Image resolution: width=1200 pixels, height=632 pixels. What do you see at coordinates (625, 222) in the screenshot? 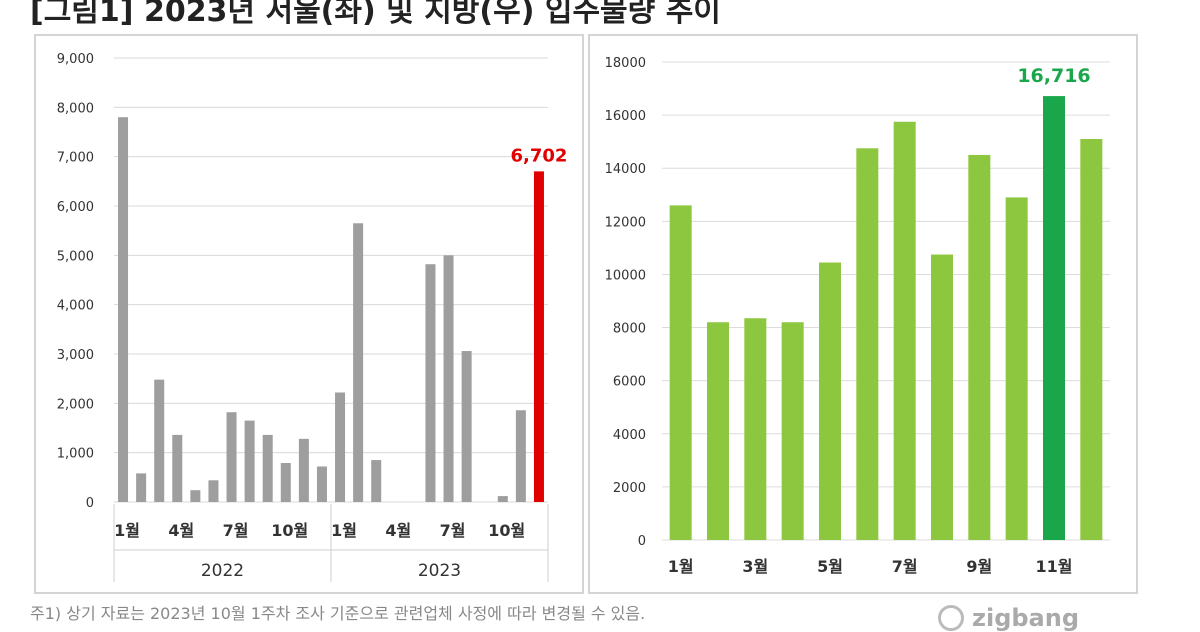
I see `y-tick-label: 12000` at bounding box center [625, 222].